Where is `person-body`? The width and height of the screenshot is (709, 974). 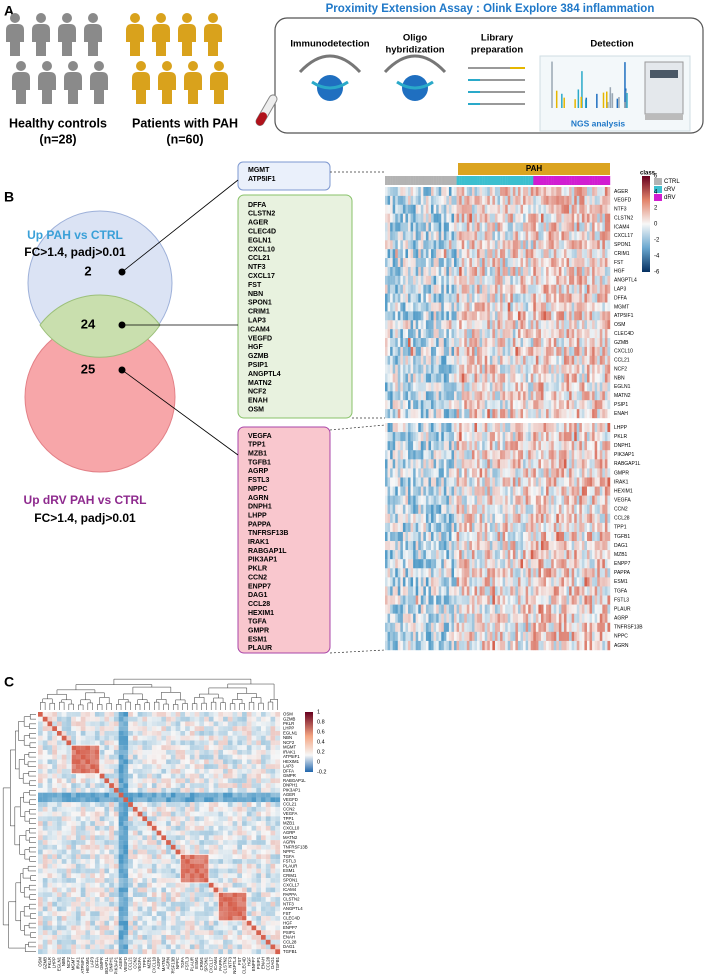
person-body is located at coordinates (193, 88).